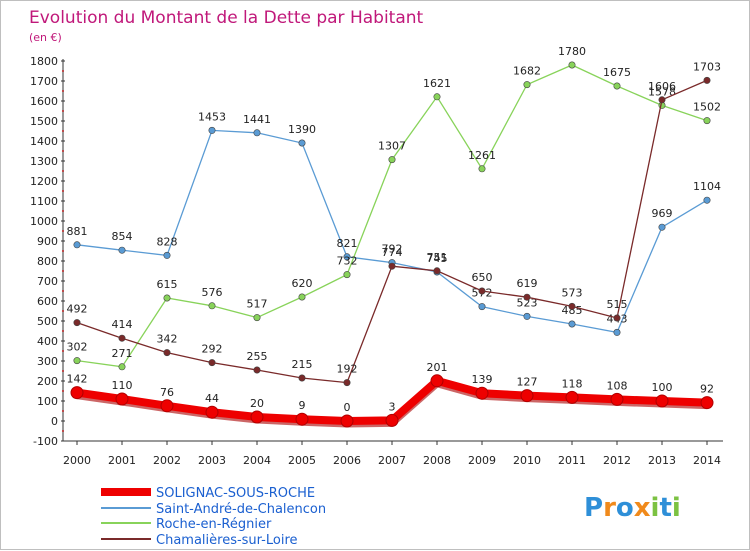 The width and height of the screenshot is (750, 551). What do you see at coordinates (212, 116) in the screenshot?
I see `data-label: 1453` at bounding box center [212, 116].